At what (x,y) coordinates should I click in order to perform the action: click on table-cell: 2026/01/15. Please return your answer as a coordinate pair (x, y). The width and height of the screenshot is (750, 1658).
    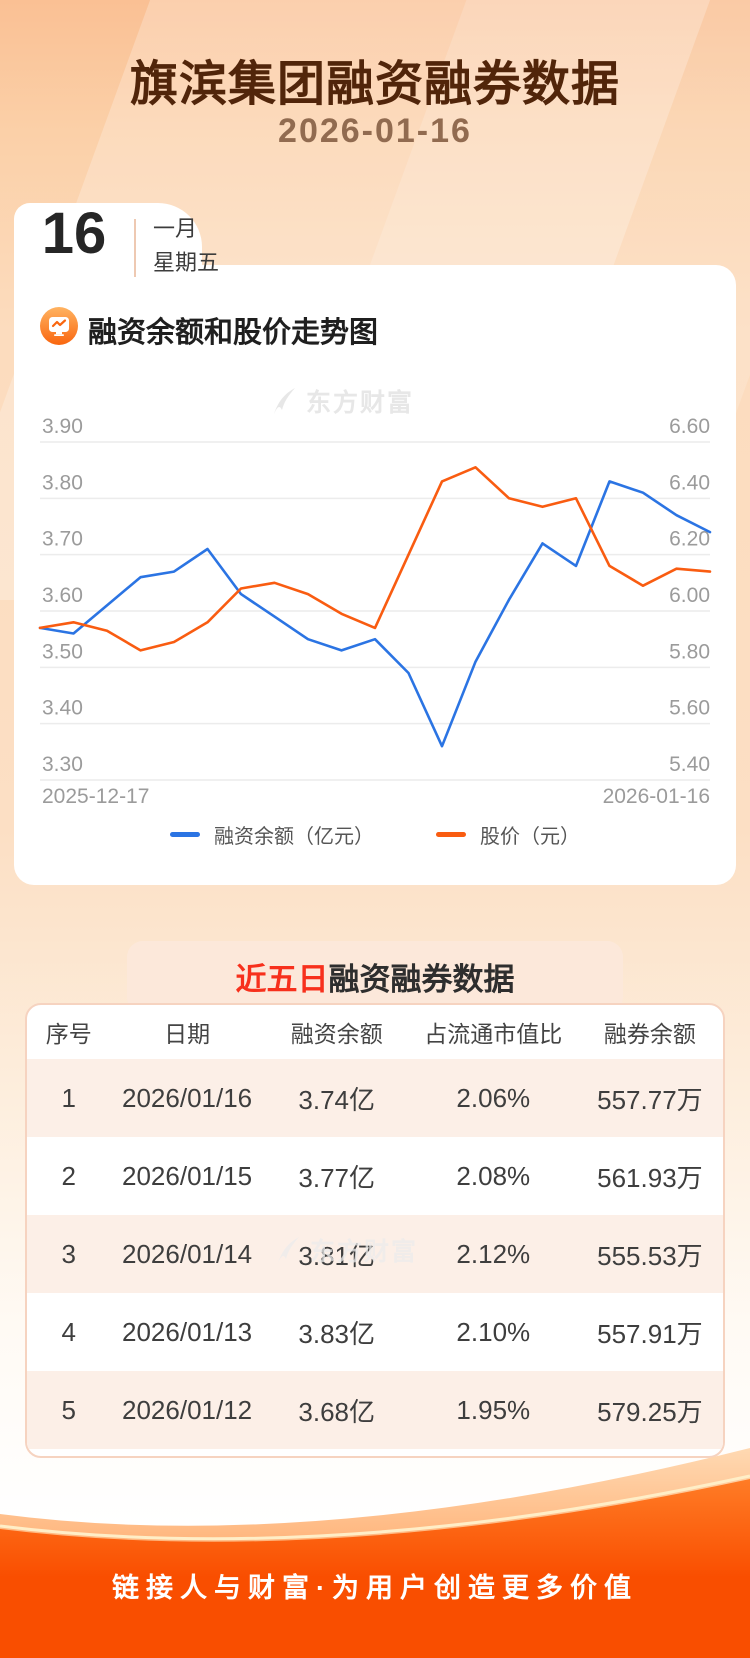
    Looking at the image, I should click on (187, 1175).